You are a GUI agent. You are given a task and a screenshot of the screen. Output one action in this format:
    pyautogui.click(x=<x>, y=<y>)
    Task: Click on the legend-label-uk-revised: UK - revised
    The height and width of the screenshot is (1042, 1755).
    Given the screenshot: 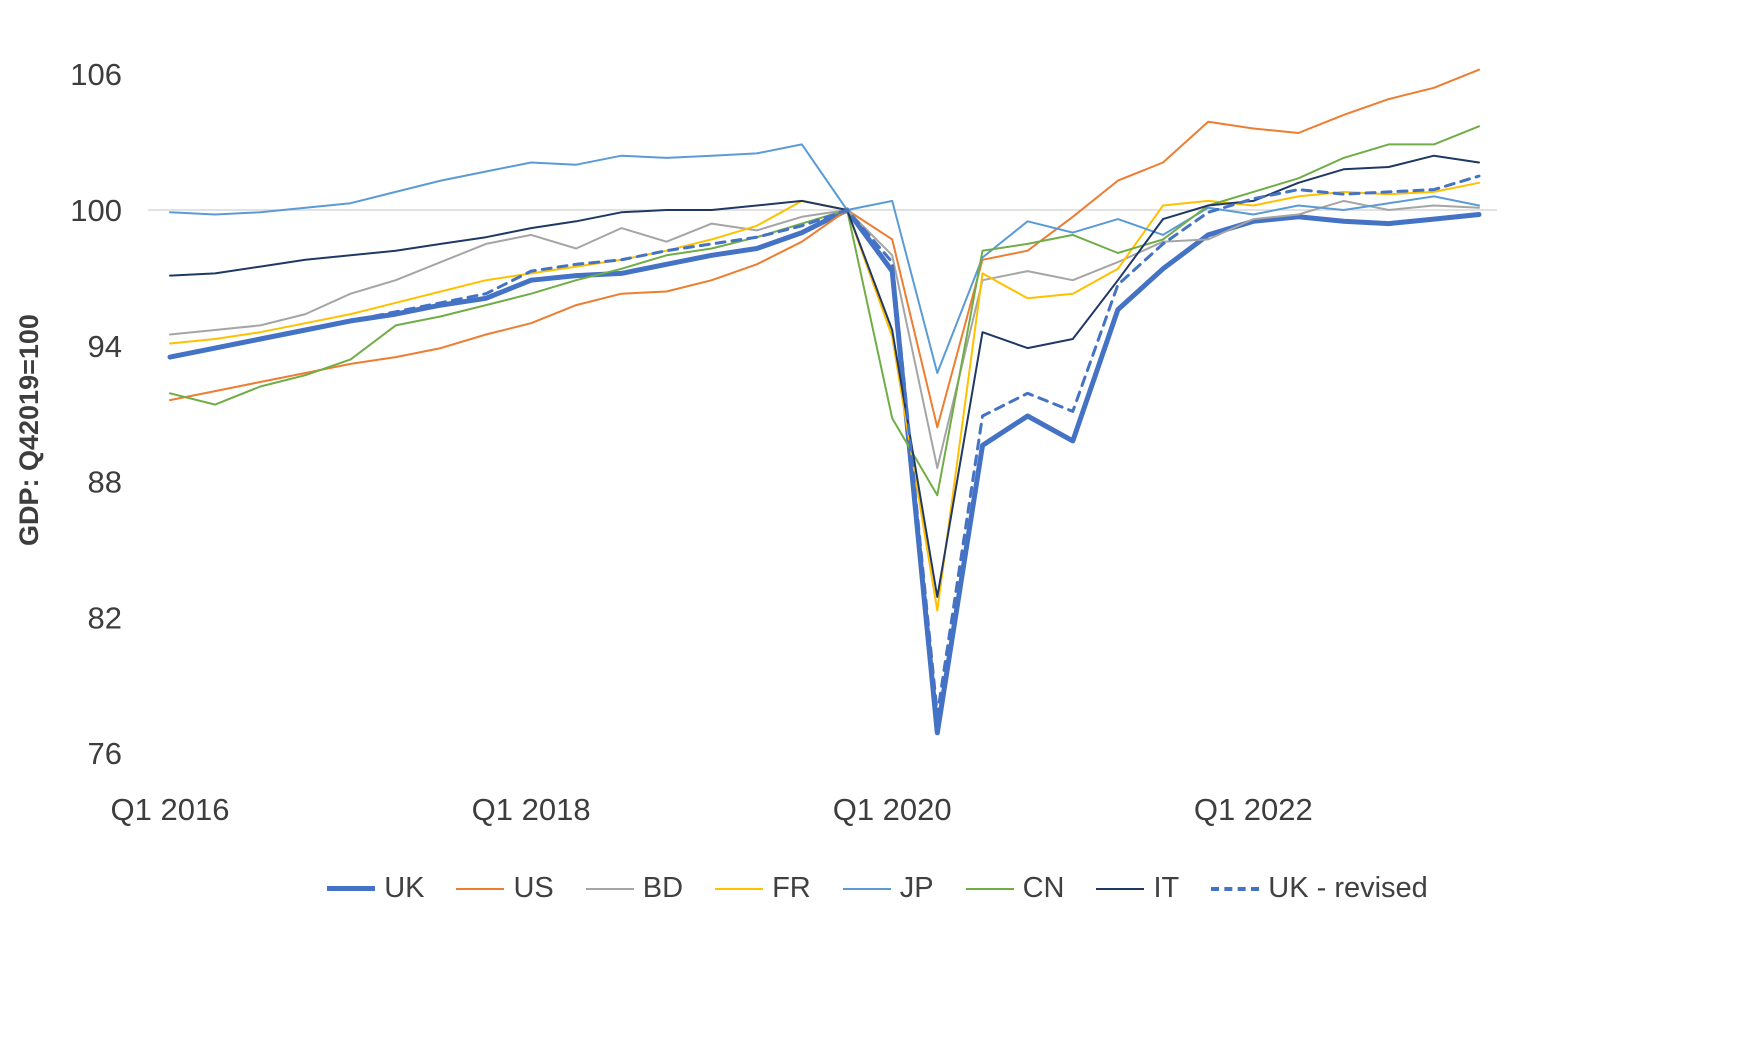 What is the action you would take?
    pyautogui.click(x=1348, y=888)
    